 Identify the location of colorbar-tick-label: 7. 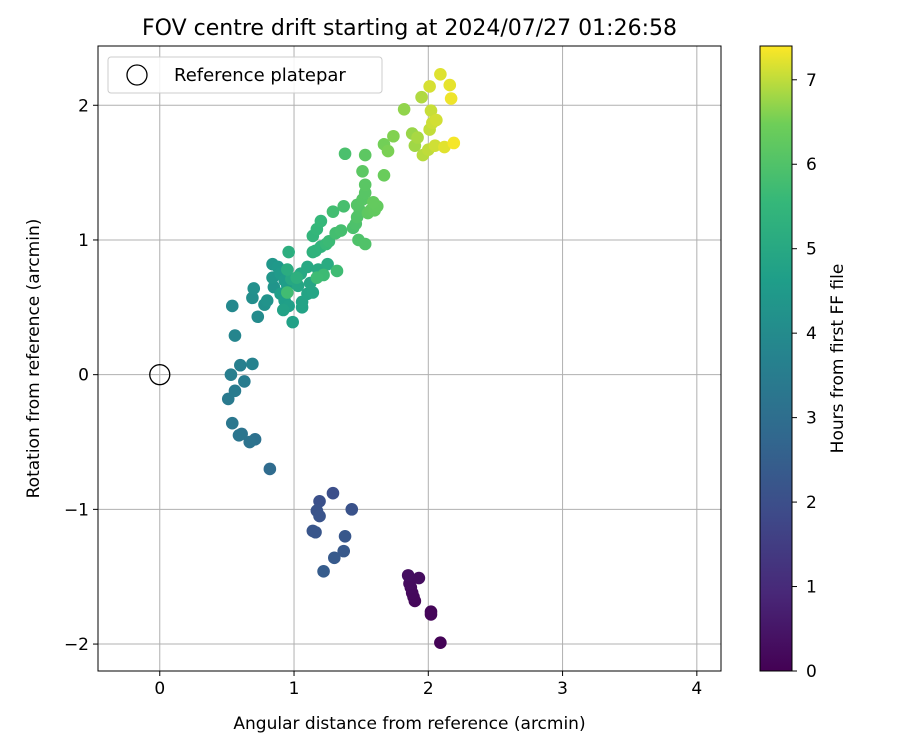
(811, 81).